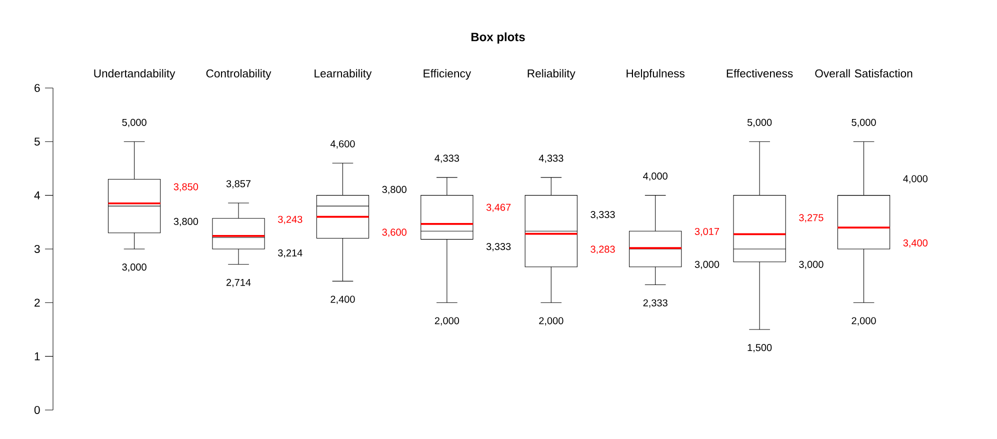 The image size is (997, 439). What do you see at coordinates (448, 74) in the screenshot?
I see `x-tick-label: Efficiency` at bounding box center [448, 74].